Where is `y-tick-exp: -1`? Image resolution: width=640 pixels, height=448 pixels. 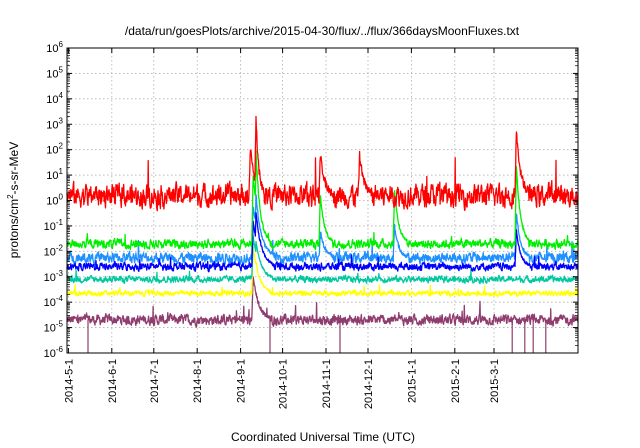 y-tick-exp: -1 is located at coordinates (60, 222).